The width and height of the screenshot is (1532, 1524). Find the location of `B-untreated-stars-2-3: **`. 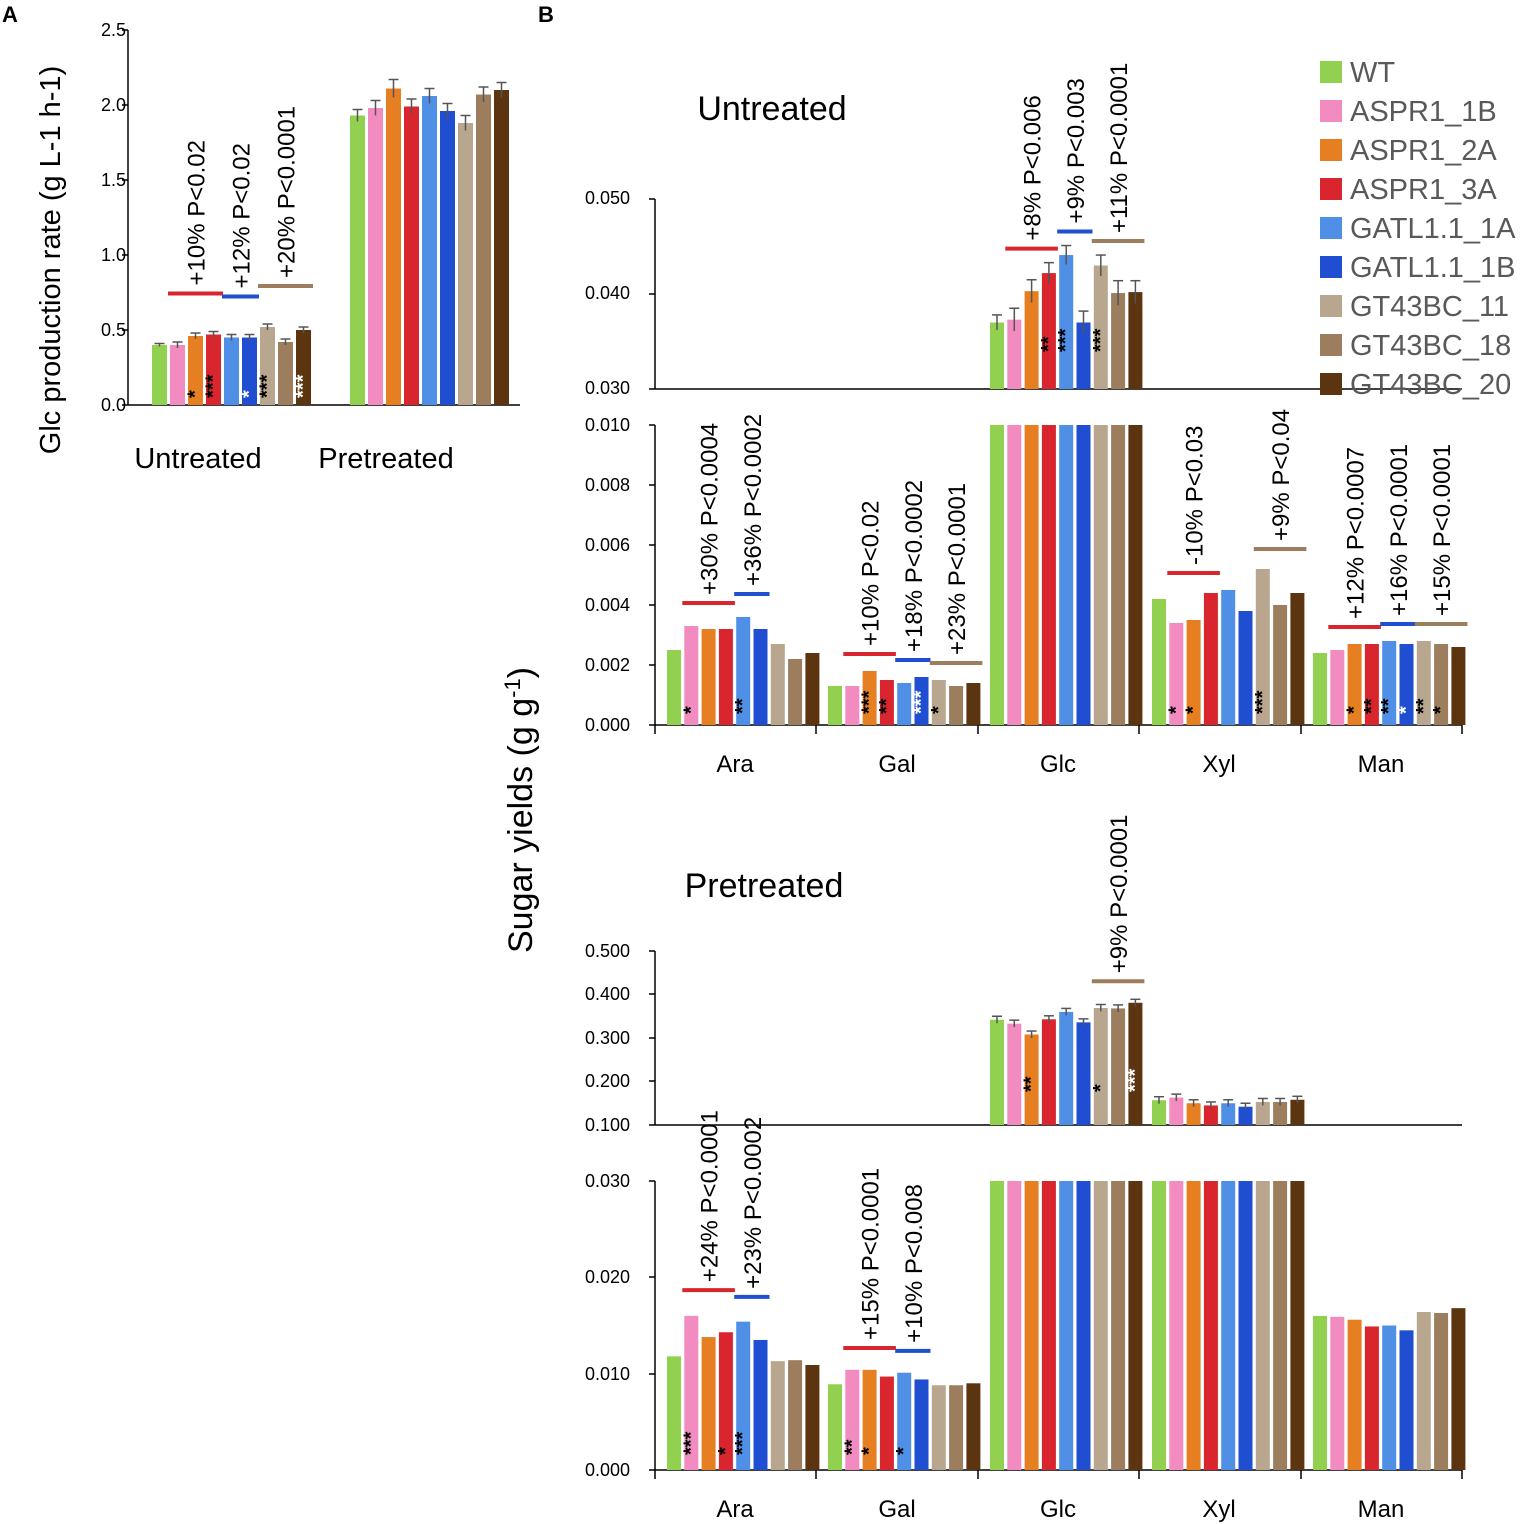

B-untreated-stars-2-3: ** is located at coordinates (1049, 344).